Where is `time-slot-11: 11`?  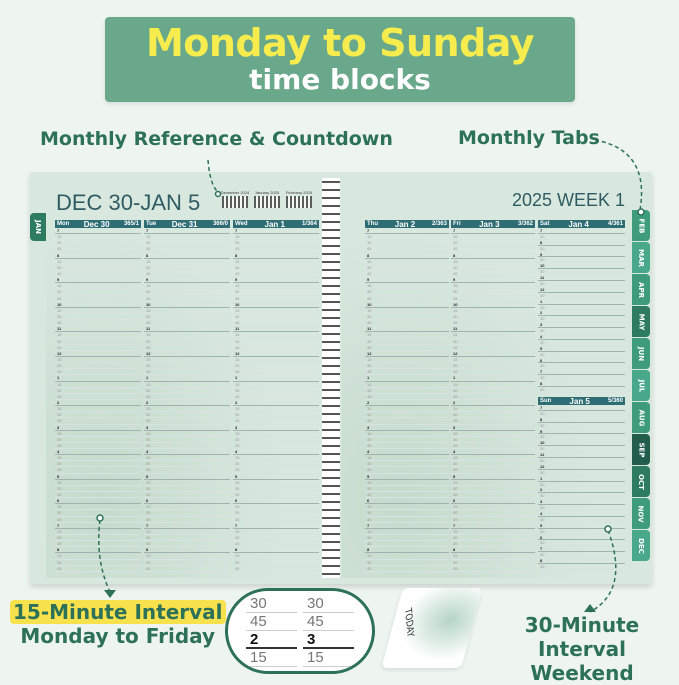
time-slot-11: 11 is located at coordinates (581, 278).